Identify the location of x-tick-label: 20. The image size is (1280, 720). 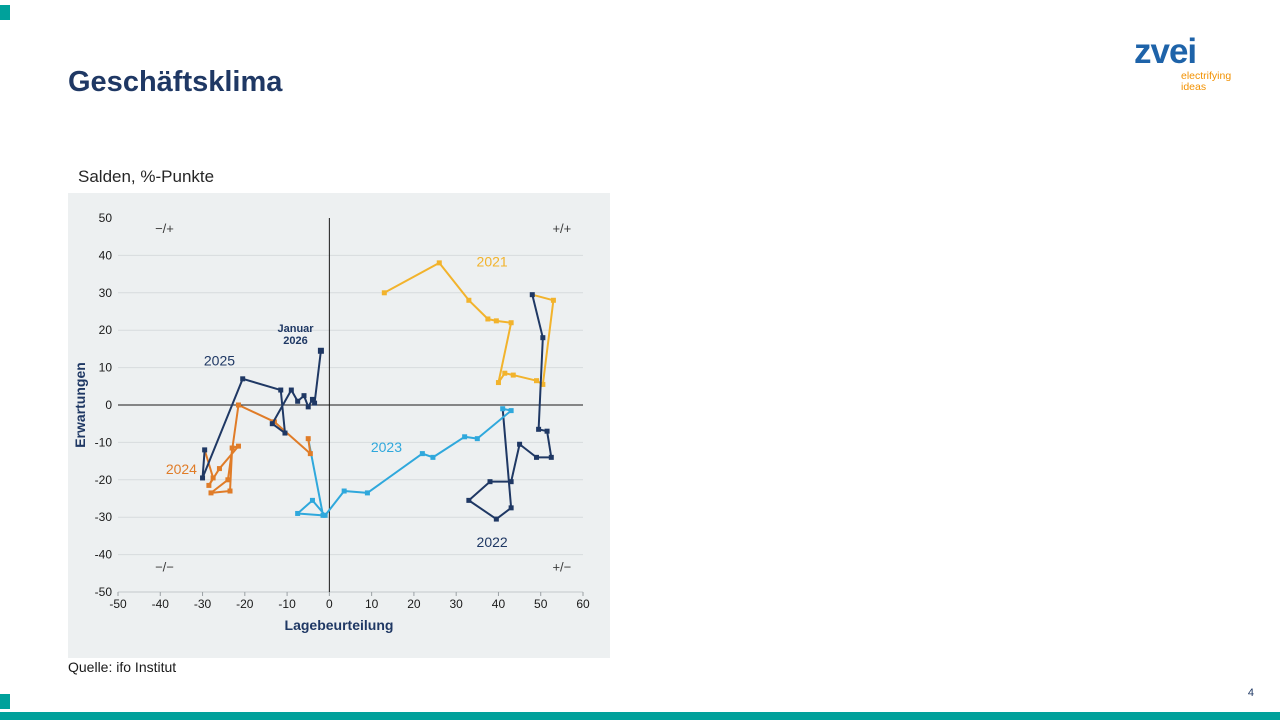
(414, 604).